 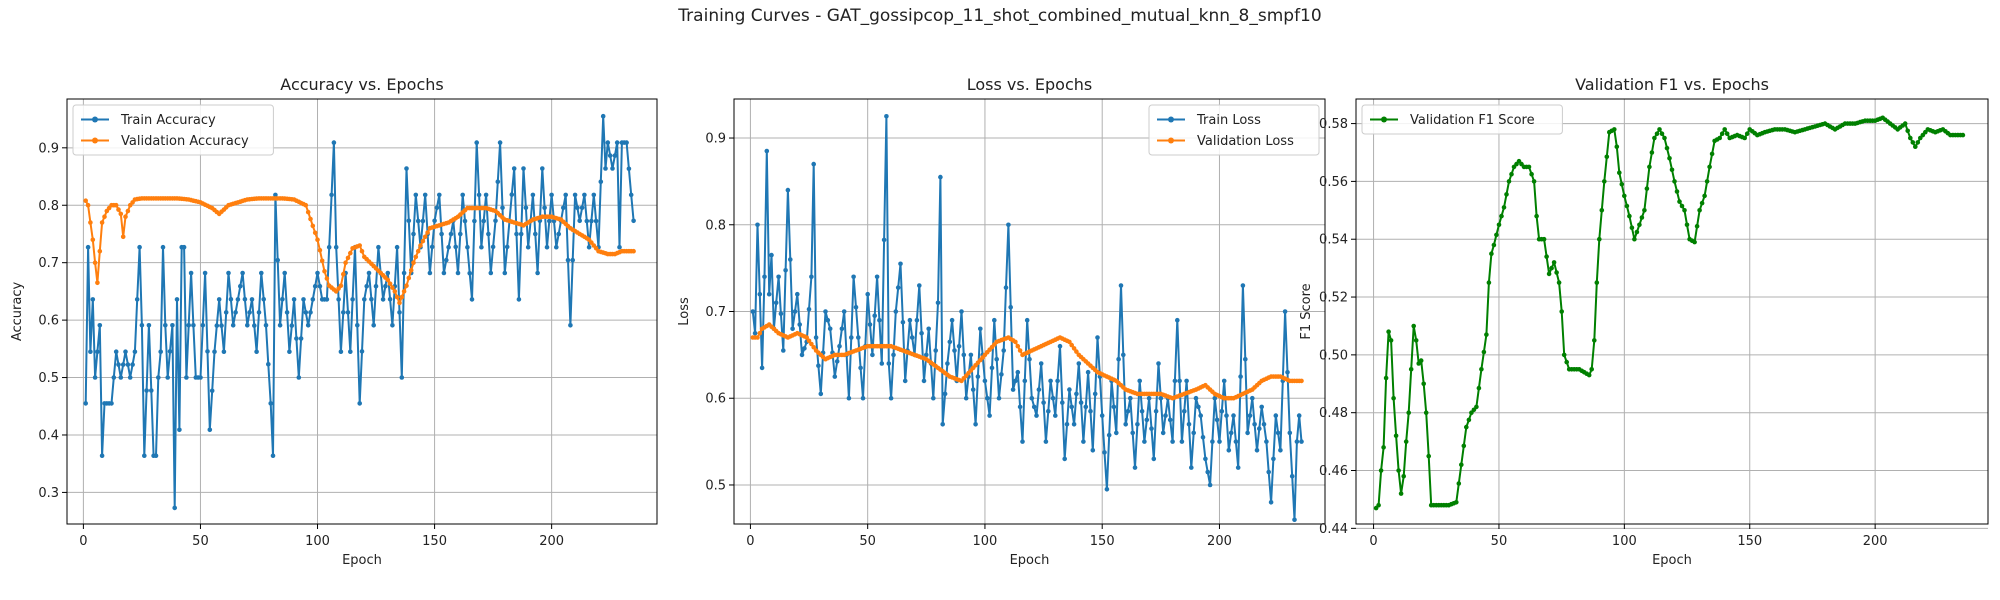 I want to click on legend-label: Train Loss, so click(x=1228, y=120).